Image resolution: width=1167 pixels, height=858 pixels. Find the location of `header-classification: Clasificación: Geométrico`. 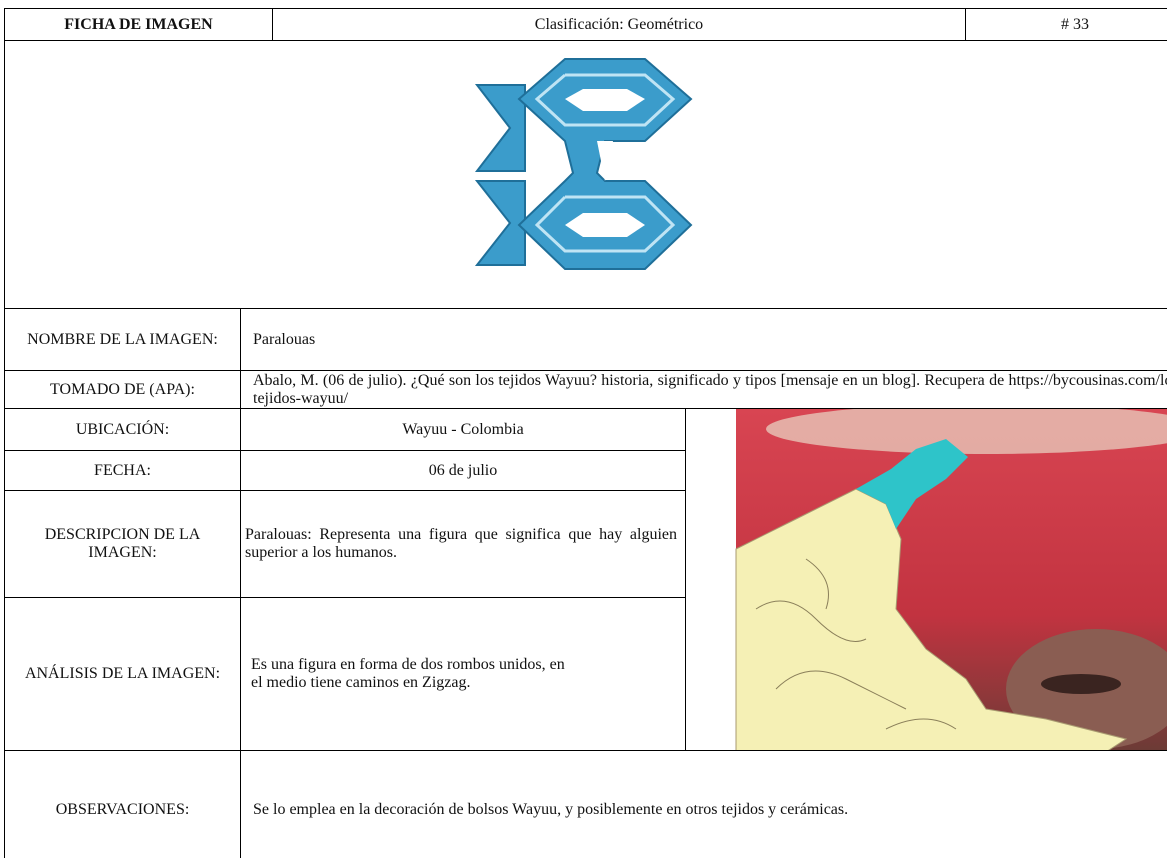

header-classification: Clasificación: Geométrico is located at coordinates (619, 24).